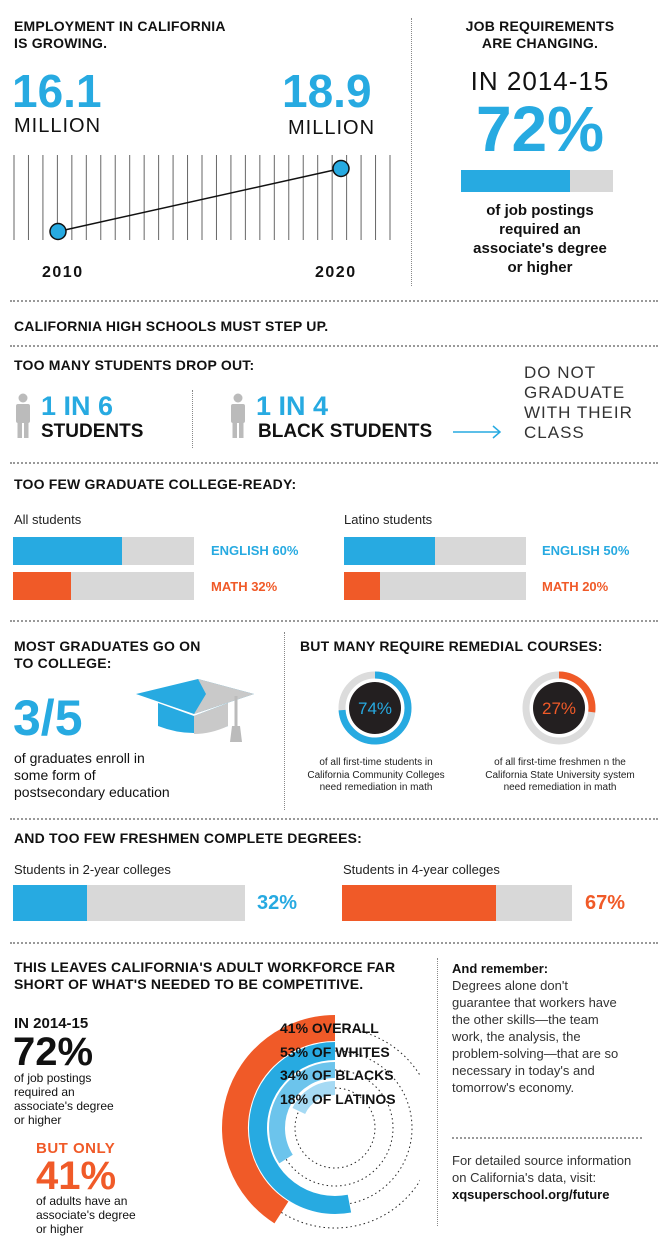  Describe the element at coordinates (525, 1019) in the screenshot. I see `remember-line3: the other skills—the team` at that location.